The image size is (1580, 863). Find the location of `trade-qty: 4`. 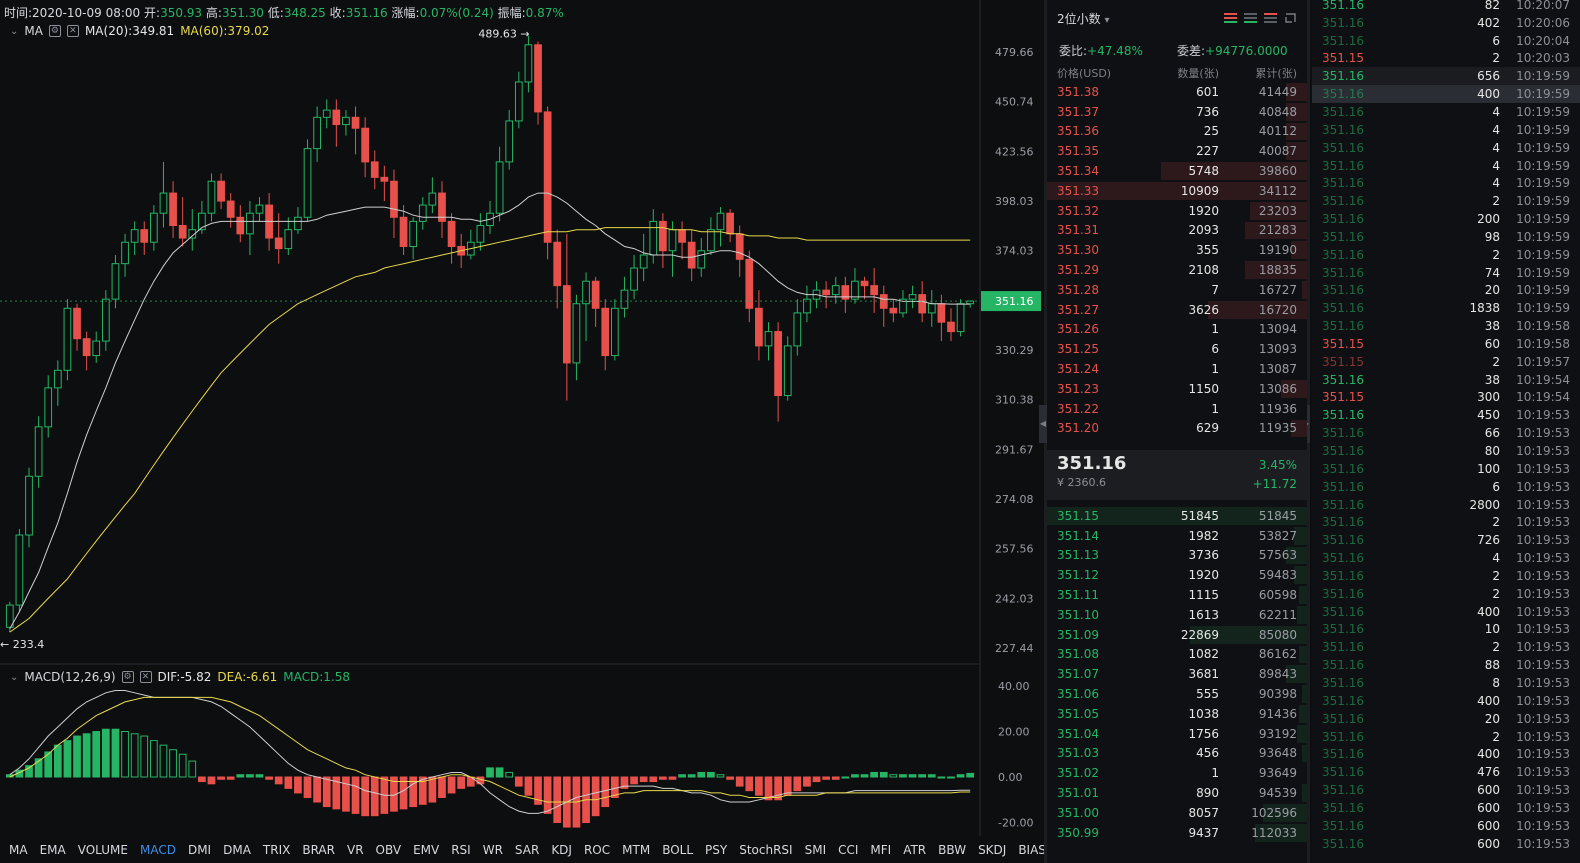

trade-qty: 4 is located at coordinates (1496, 165).